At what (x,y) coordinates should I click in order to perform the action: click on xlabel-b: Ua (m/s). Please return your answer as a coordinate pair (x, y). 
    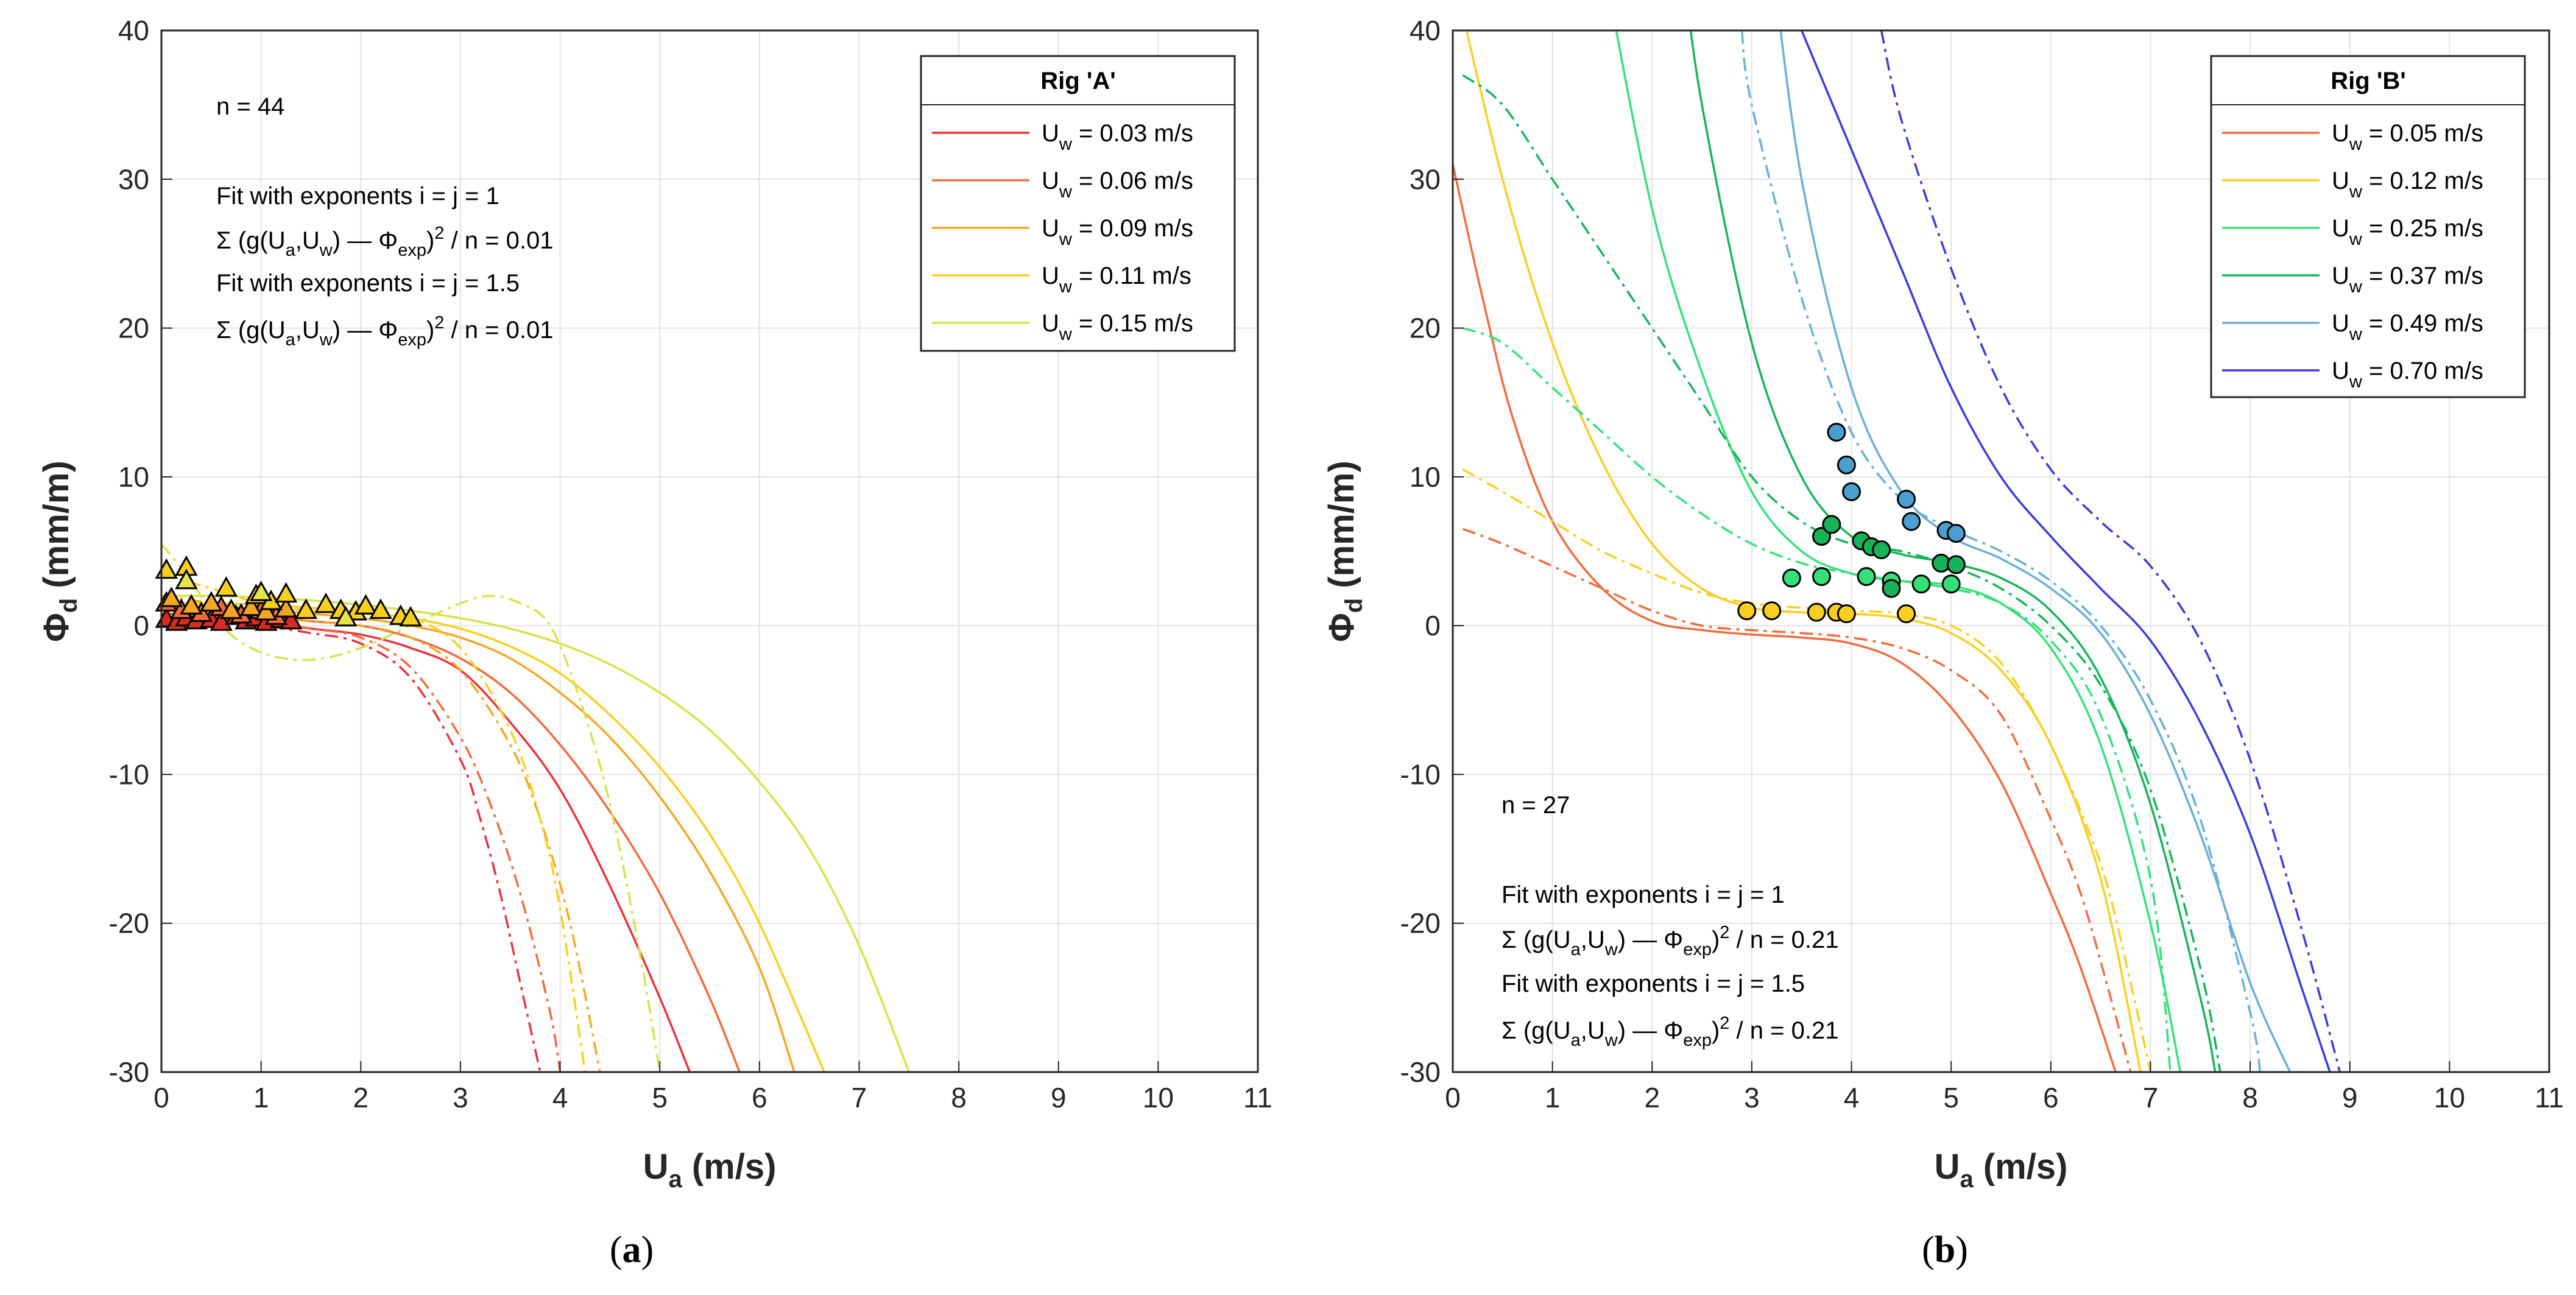
    Looking at the image, I should click on (2001, 1170).